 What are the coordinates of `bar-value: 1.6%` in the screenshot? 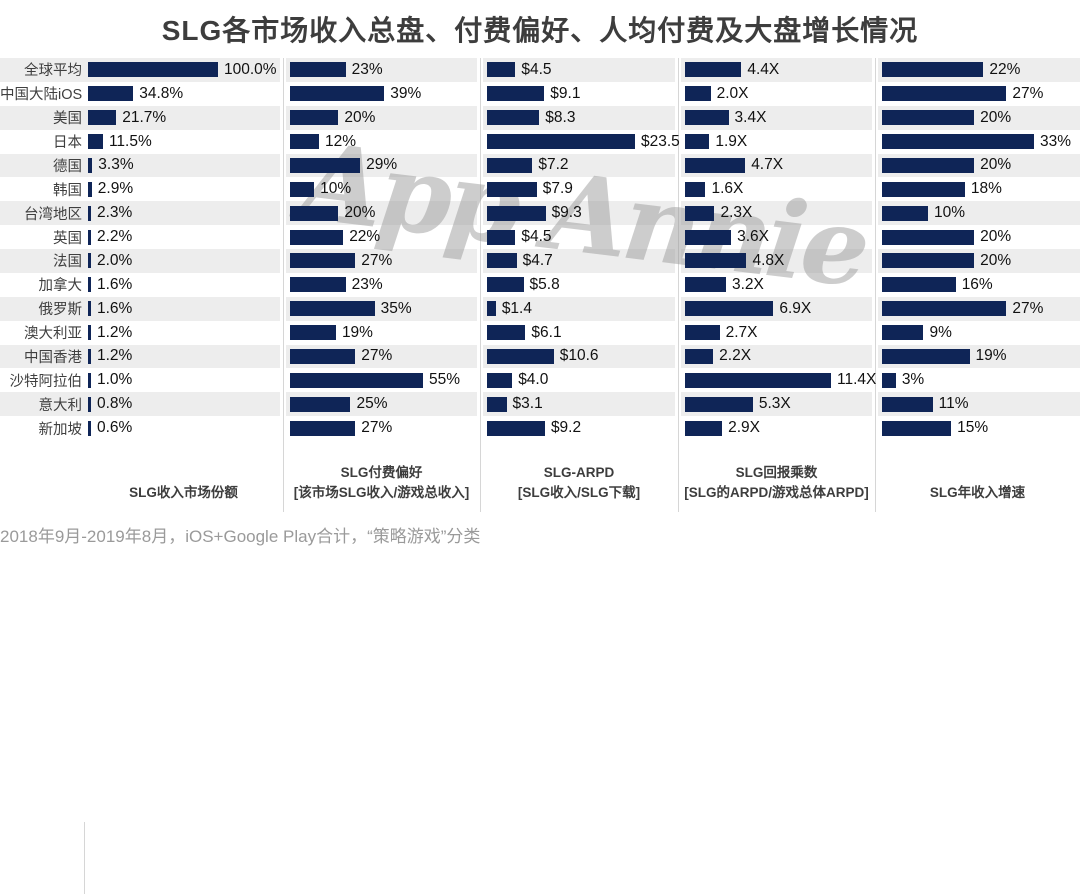 It's located at (115, 284).